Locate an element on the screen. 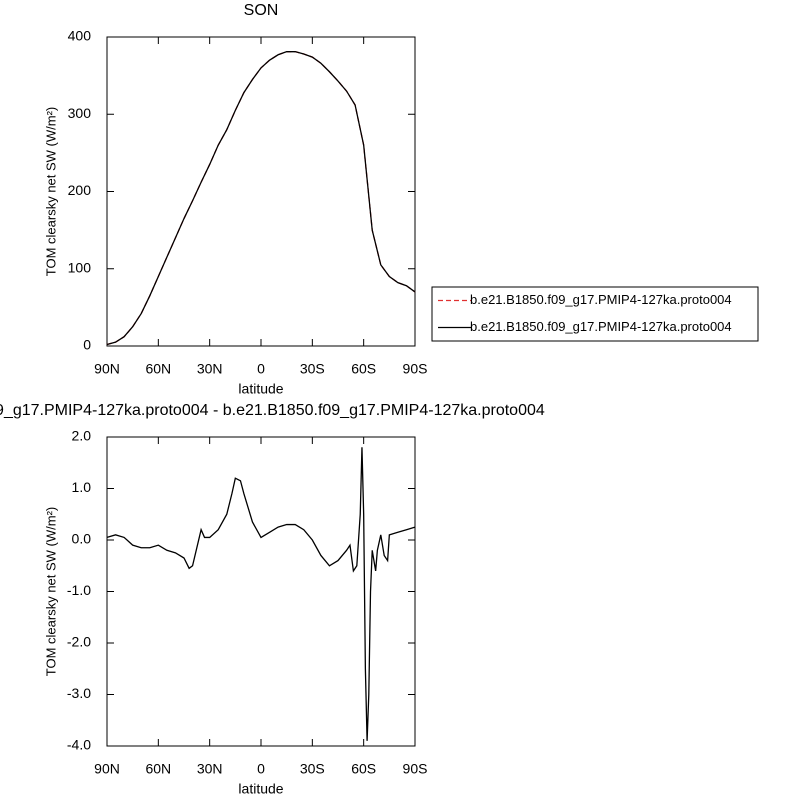 The width and height of the screenshot is (800, 805). y-tick-label: 200 is located at coordinates (80, 190).